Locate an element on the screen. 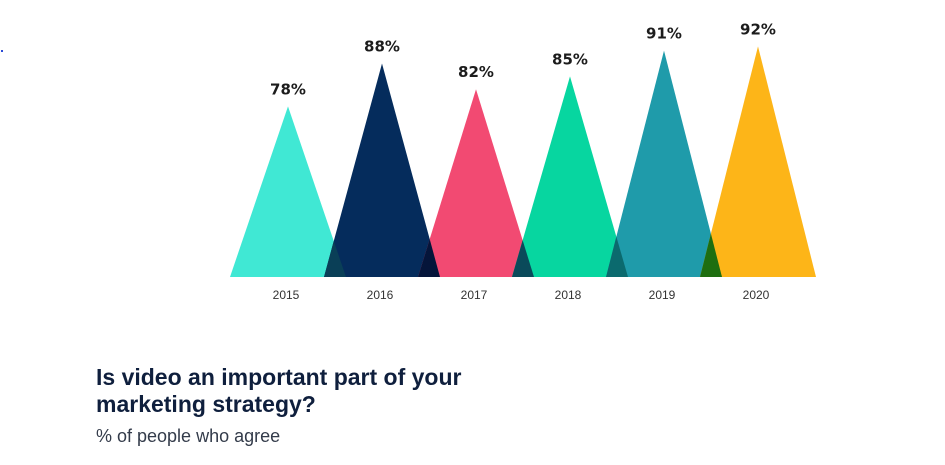 This screenshot has width=945, height=465. value-labels: 78% 88% 82% 85% 91% 92% is located at coordinates (523, 59).